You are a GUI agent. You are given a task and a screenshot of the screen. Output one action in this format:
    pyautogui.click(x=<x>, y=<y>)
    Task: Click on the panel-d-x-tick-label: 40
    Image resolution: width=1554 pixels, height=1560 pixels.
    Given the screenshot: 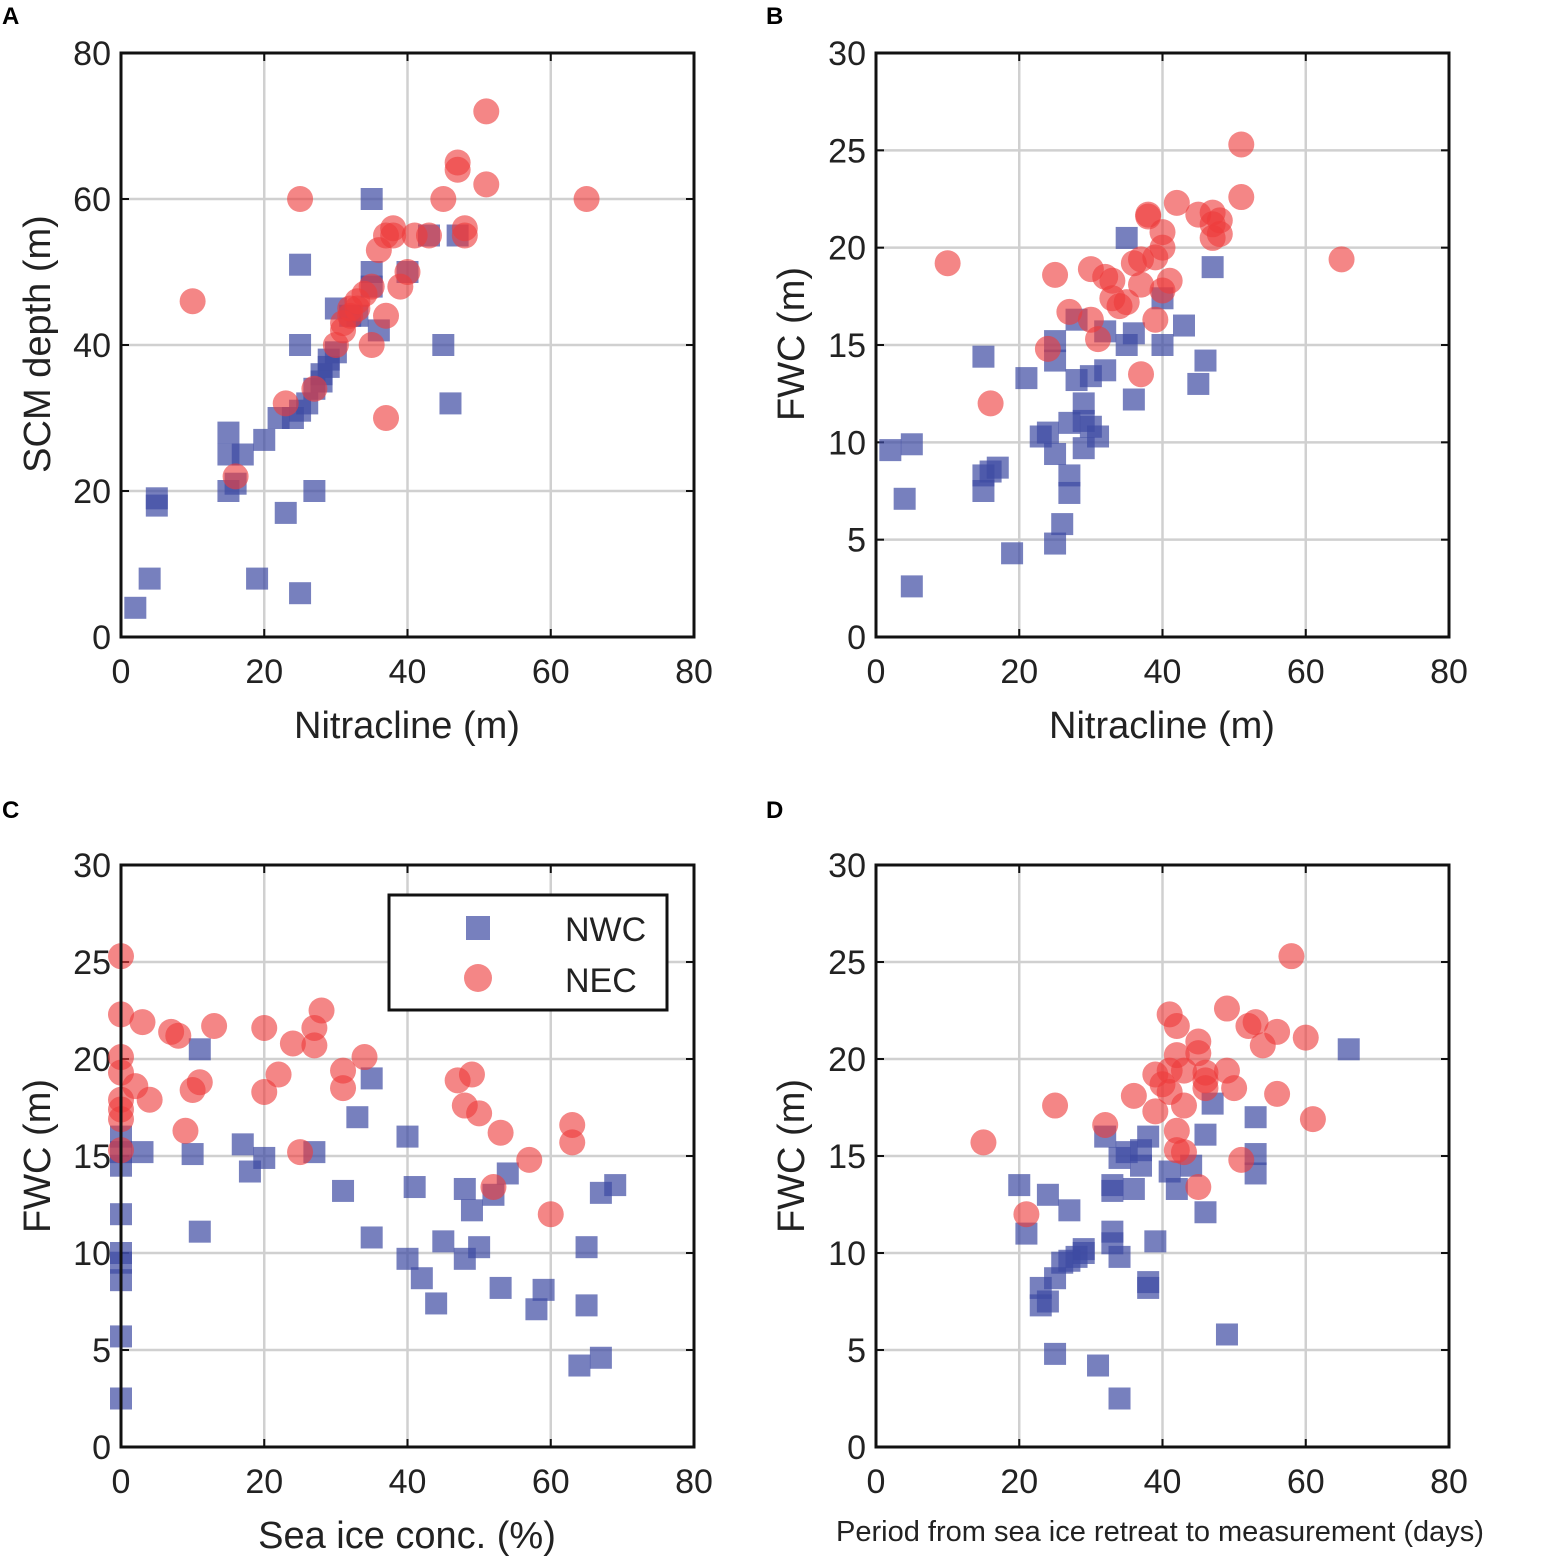 What is the action you would take?
    pyautogui.click(x=1163, y=1482)
    